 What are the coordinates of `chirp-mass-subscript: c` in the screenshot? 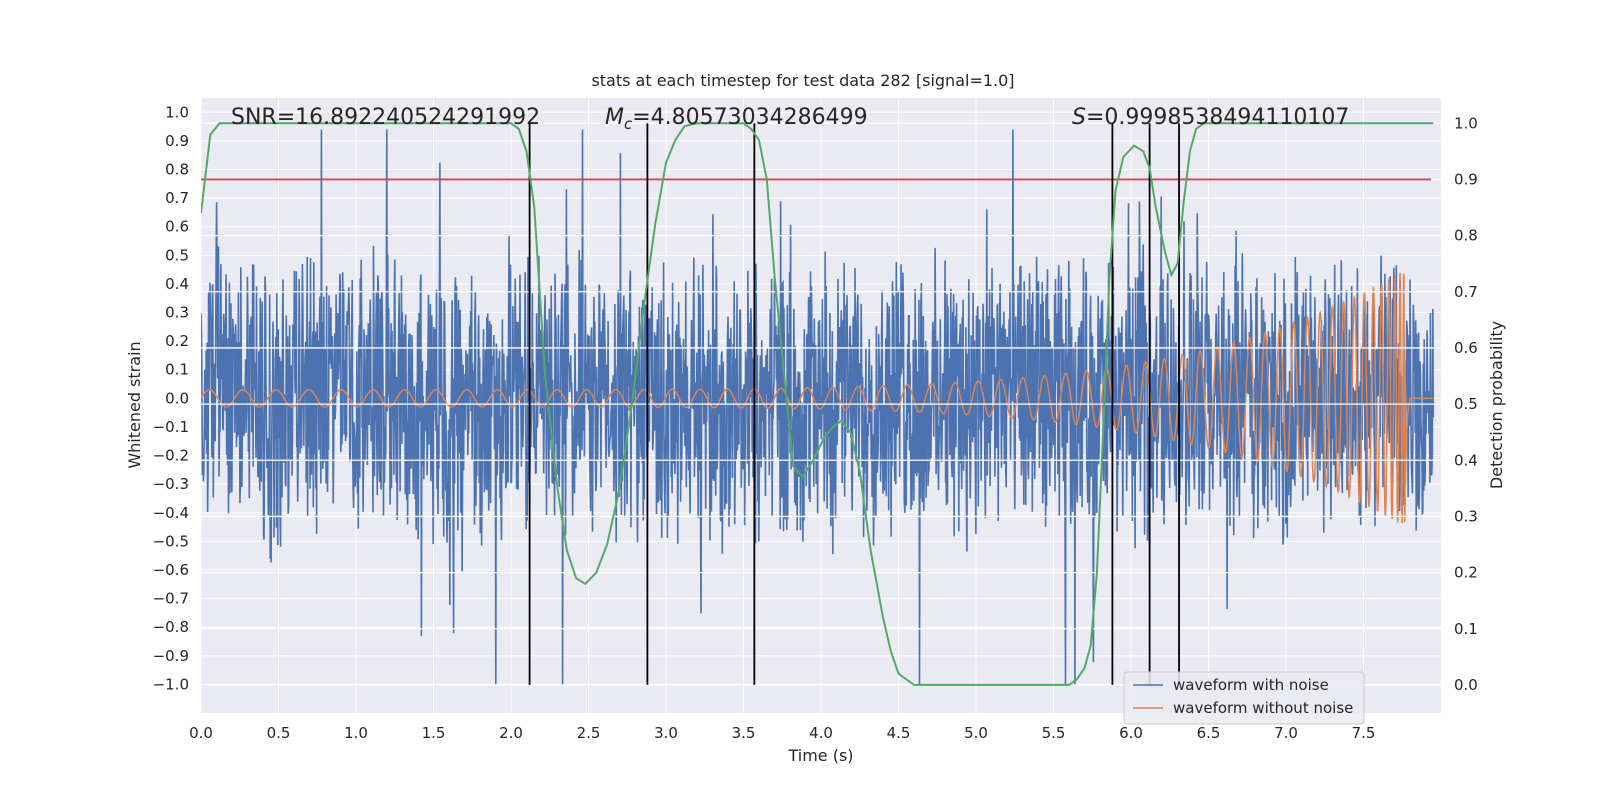 It's located at (628, 124).